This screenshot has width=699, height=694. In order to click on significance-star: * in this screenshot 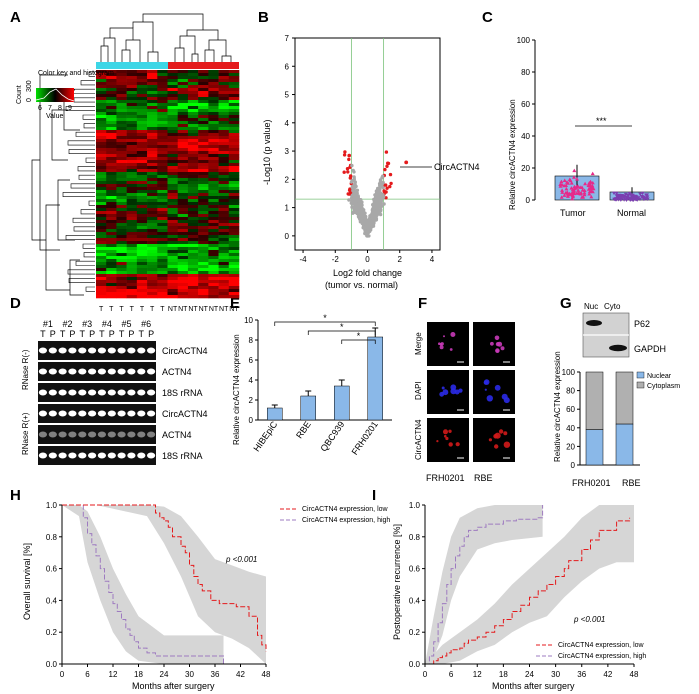, I will do `click(359, 336)`.